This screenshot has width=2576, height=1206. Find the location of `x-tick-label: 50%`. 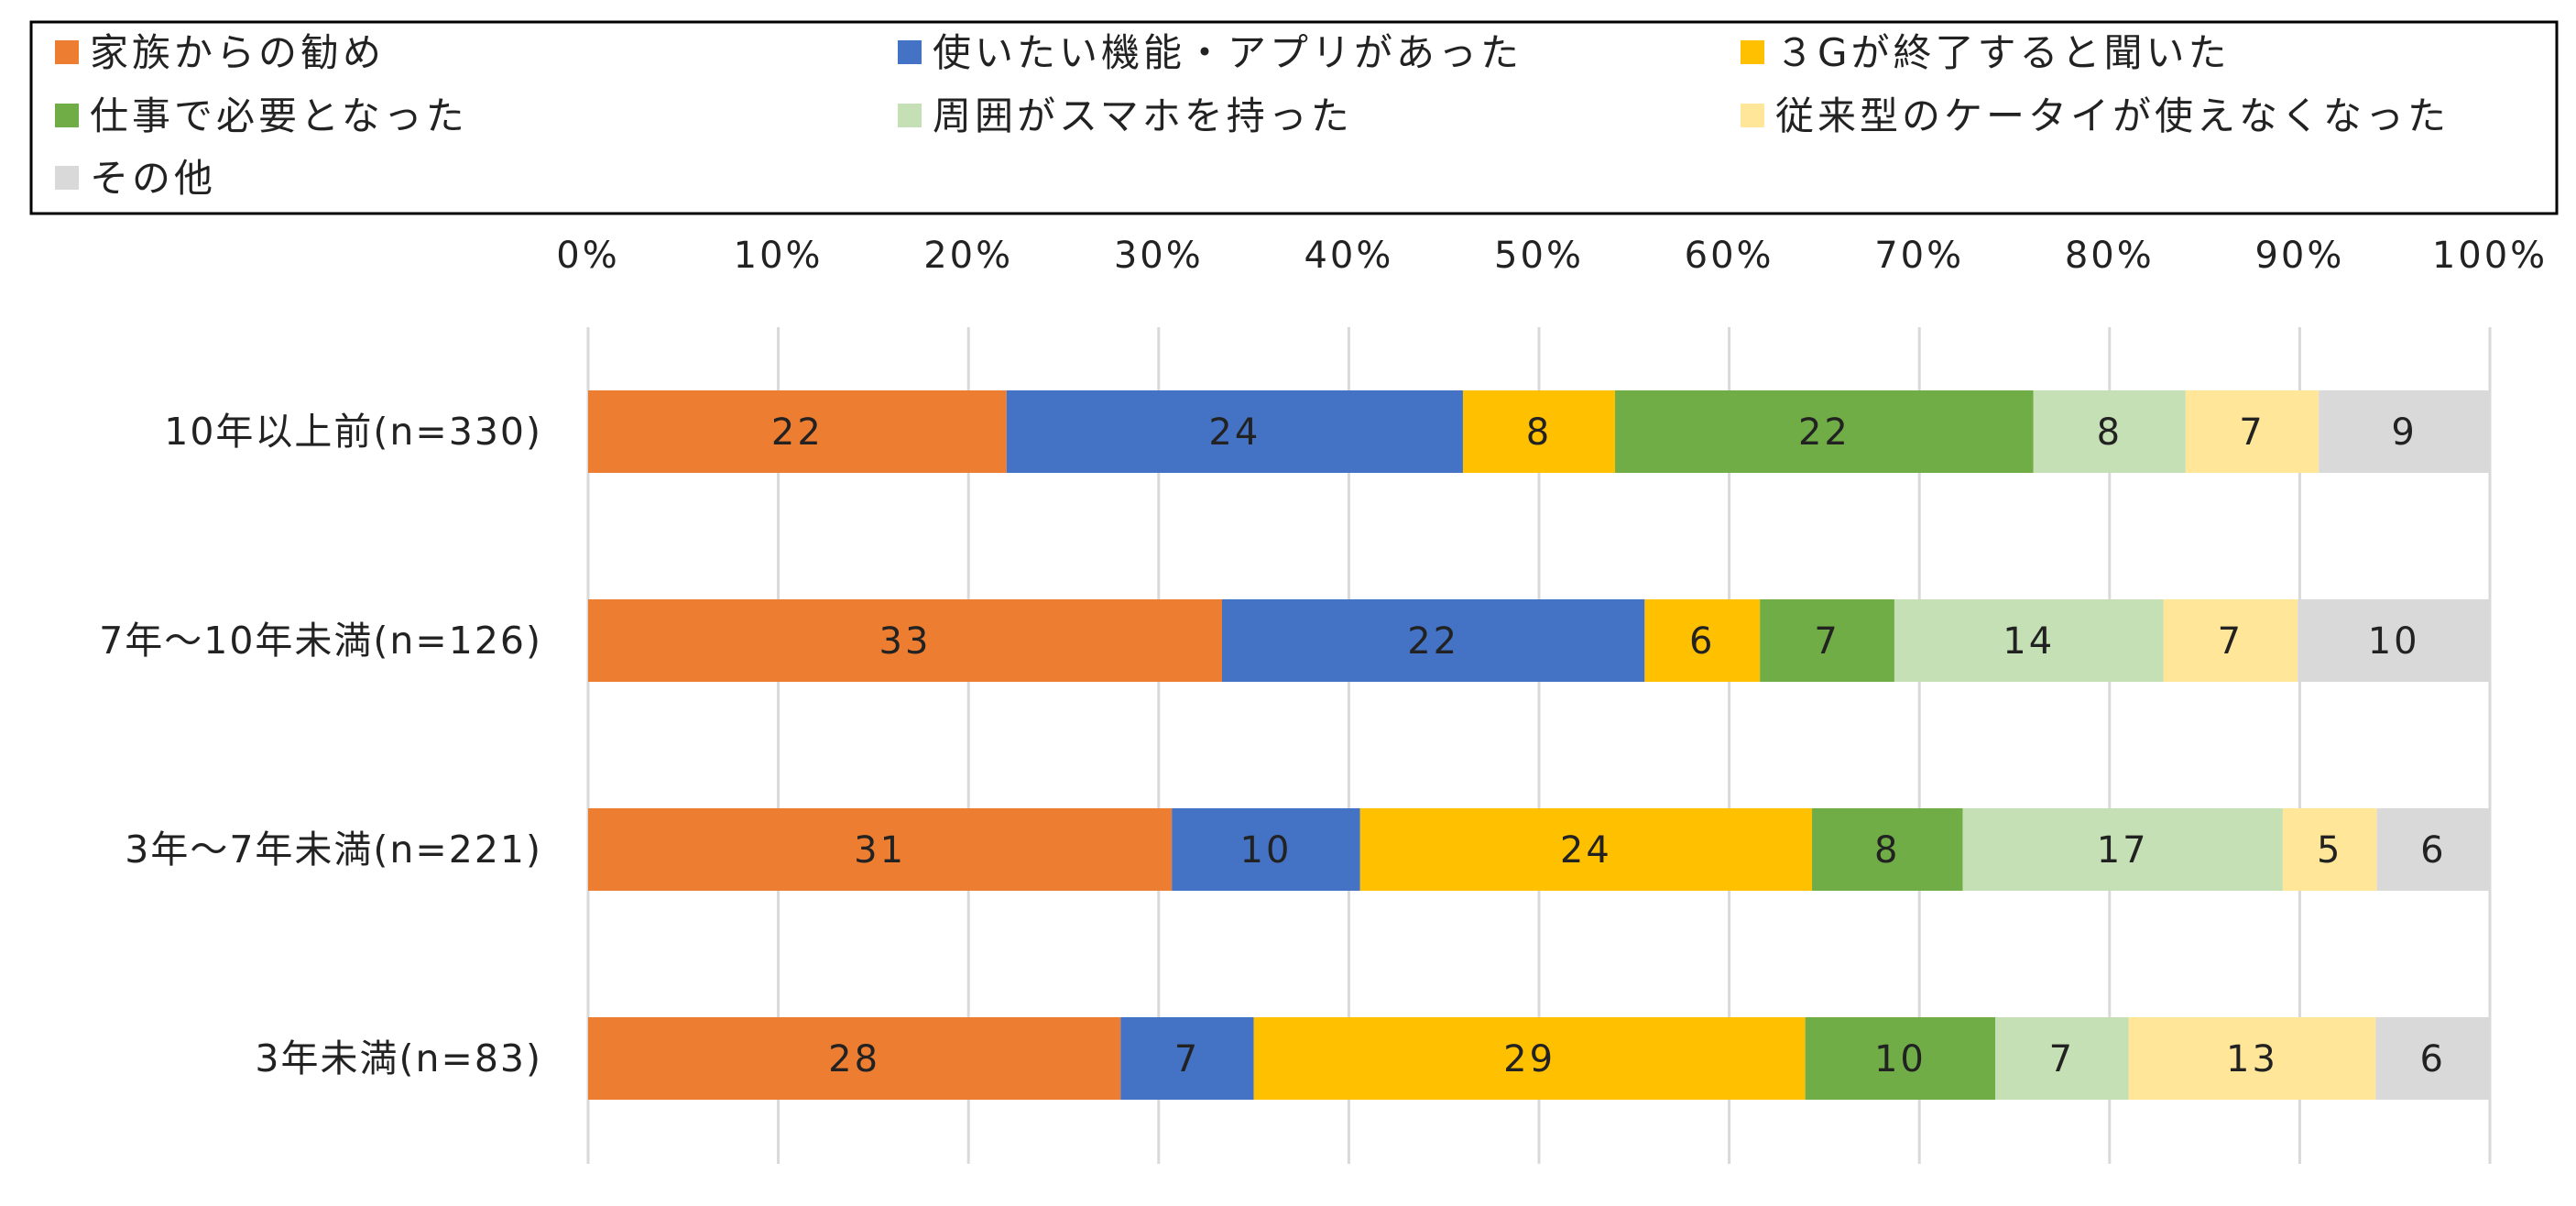

x-tick-label: 50% is located at coordinates (1539, 256).